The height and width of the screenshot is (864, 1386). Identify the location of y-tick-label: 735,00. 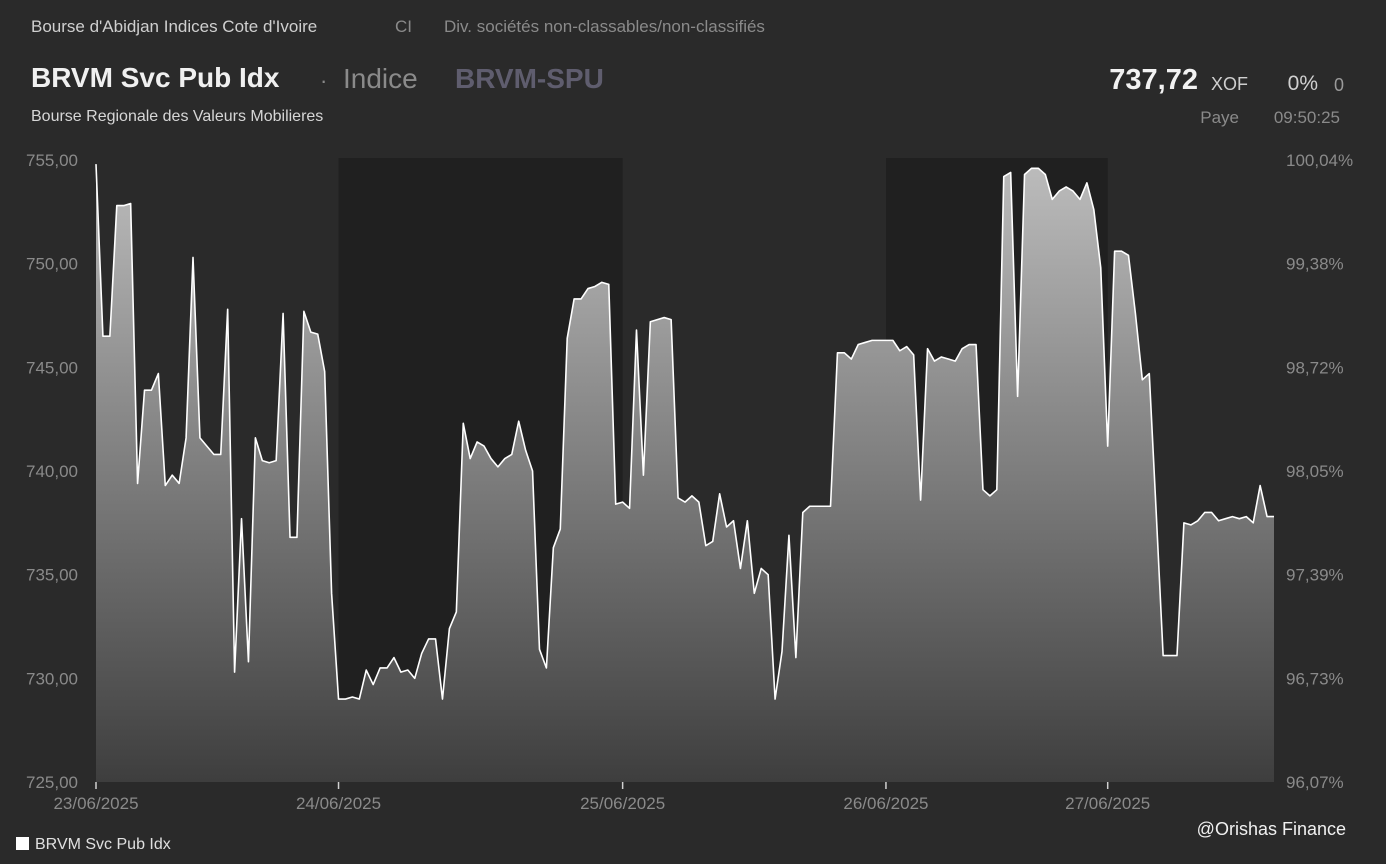
(52, 575).